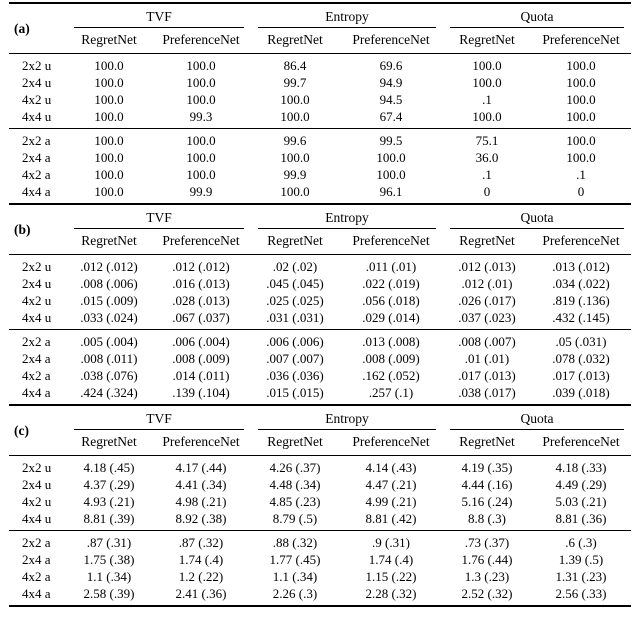  I want to click on value-cell: .005 (.004), so click(109, 341).